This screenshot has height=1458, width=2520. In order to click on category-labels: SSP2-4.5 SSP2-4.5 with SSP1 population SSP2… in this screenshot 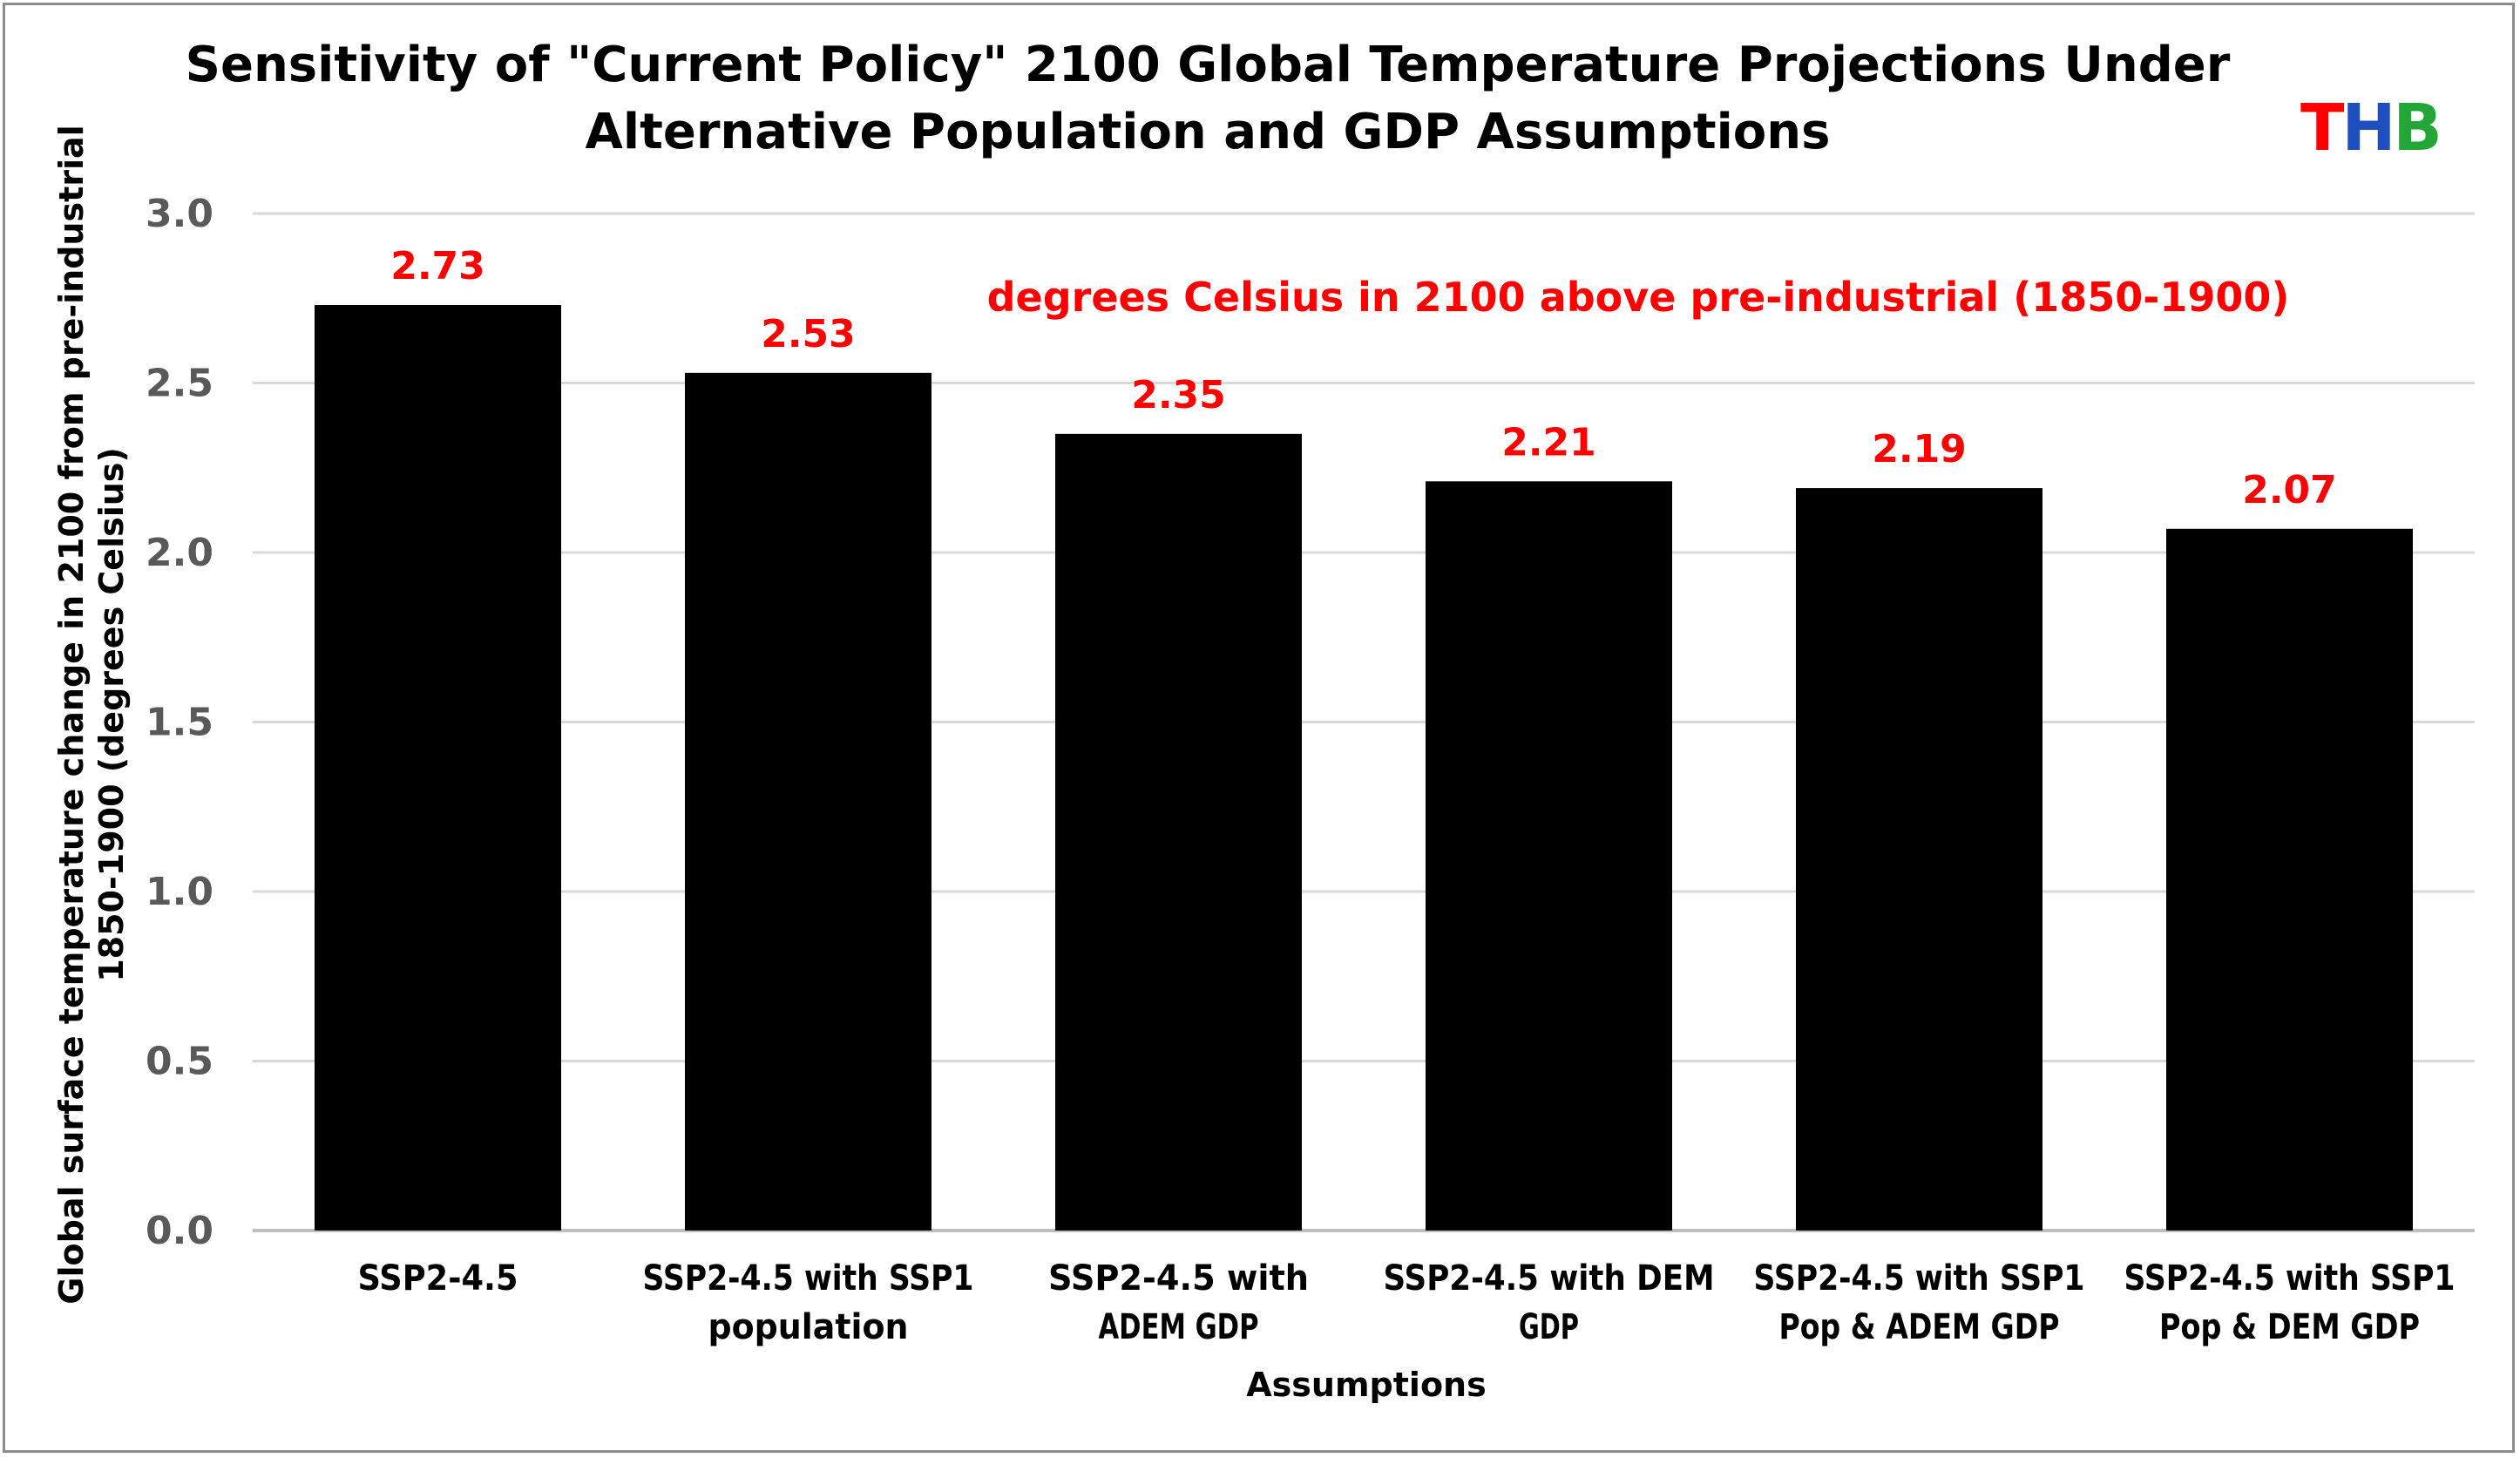, I will do `click(1407, 1302)`.